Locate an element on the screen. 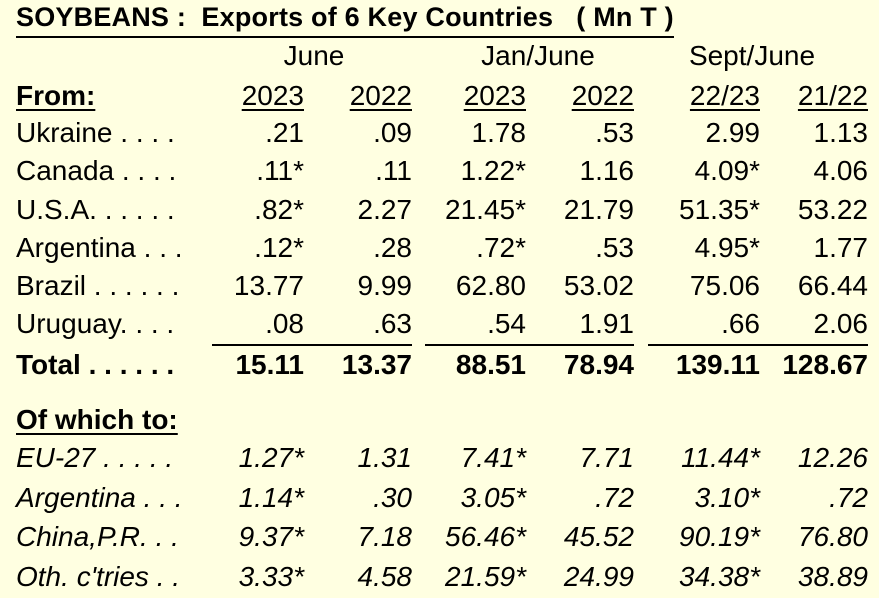  row-label: Brazil . . . . . . is located at coordinates (98, 285).